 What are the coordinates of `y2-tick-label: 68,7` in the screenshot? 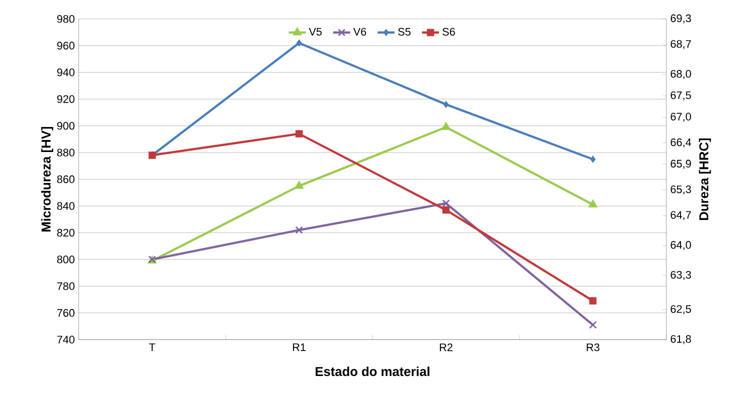 It's located at (680, 44).